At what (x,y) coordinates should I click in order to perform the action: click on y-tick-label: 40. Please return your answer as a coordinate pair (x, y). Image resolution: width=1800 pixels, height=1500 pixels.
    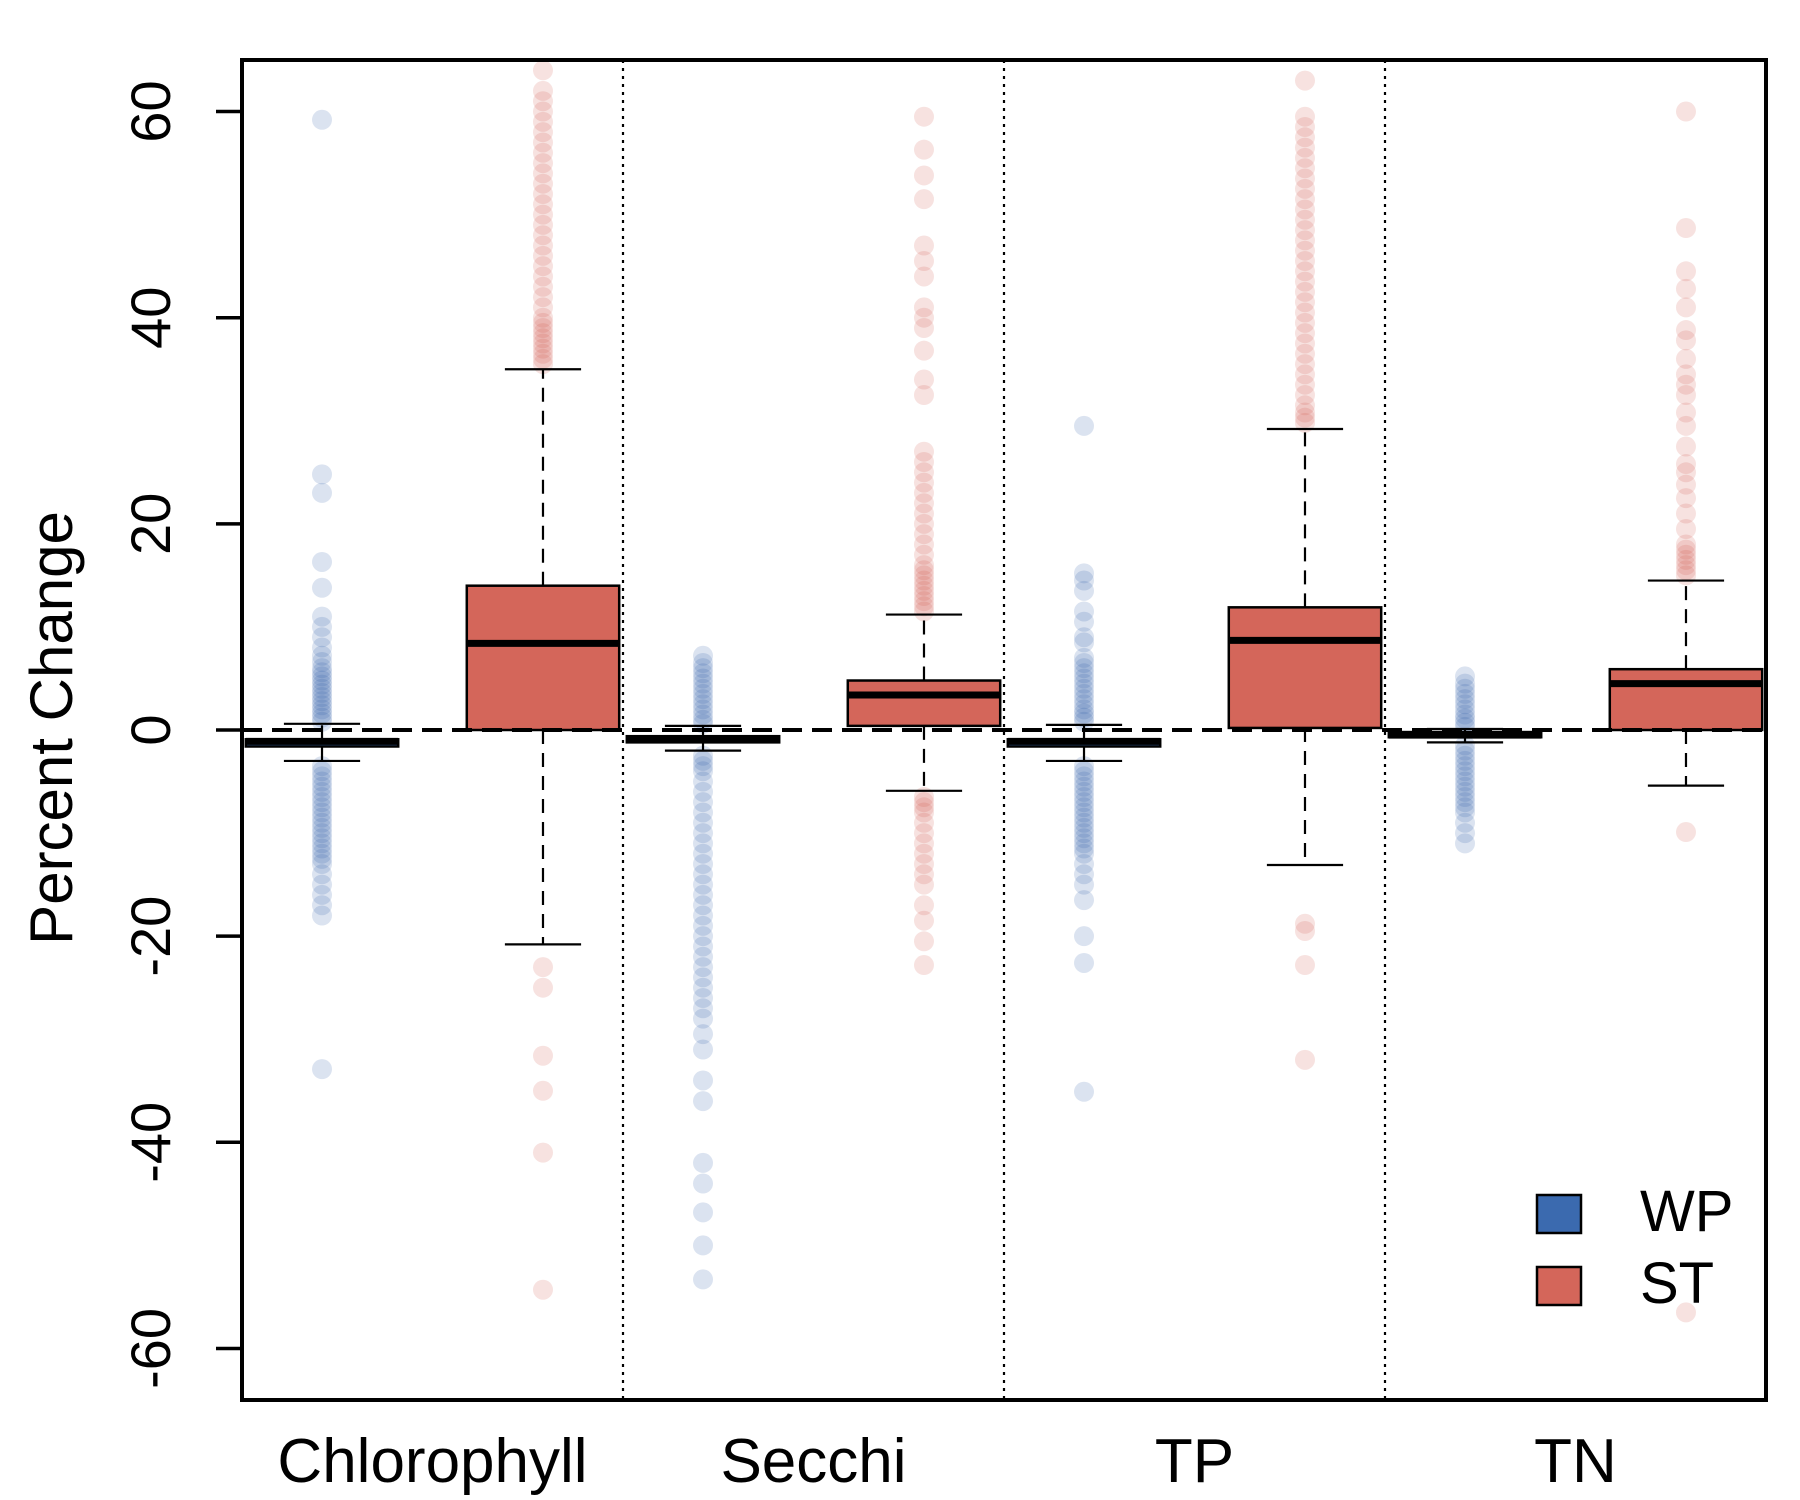
    Looking at the image, I should click on (150, 318).